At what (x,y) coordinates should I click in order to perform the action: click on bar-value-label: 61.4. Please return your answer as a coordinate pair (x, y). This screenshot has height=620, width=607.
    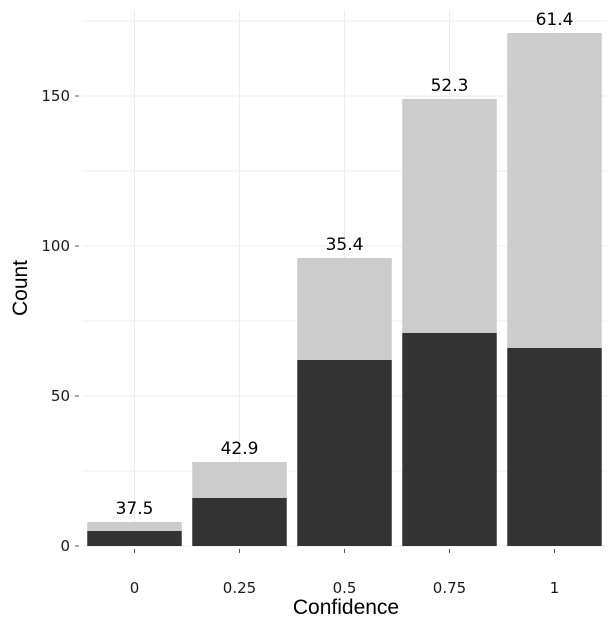
    Looking at the image, I should click on (555, 20).